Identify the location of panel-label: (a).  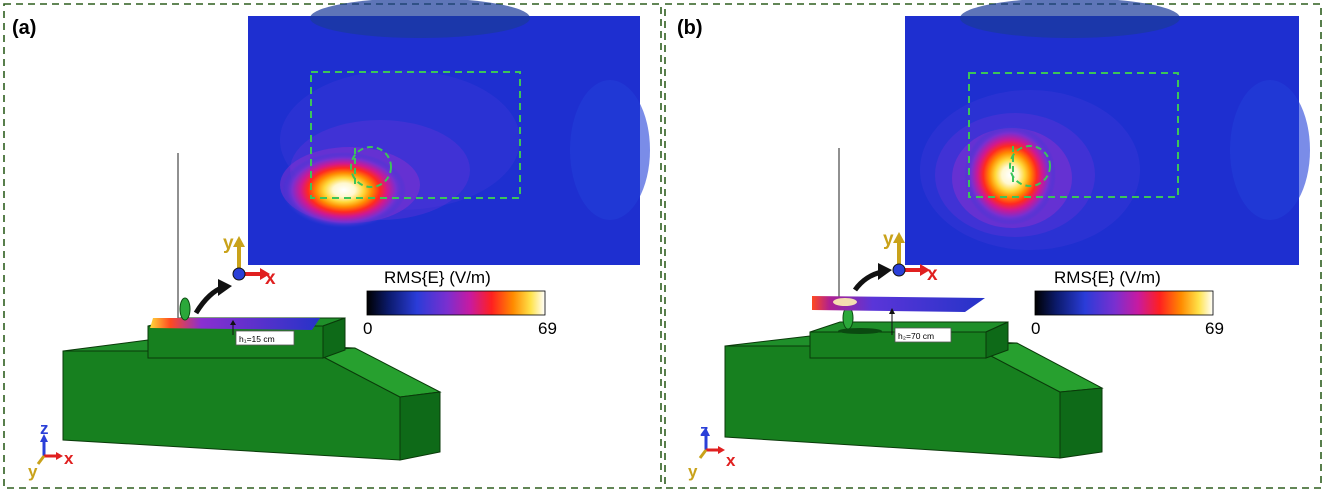
(24, 28).